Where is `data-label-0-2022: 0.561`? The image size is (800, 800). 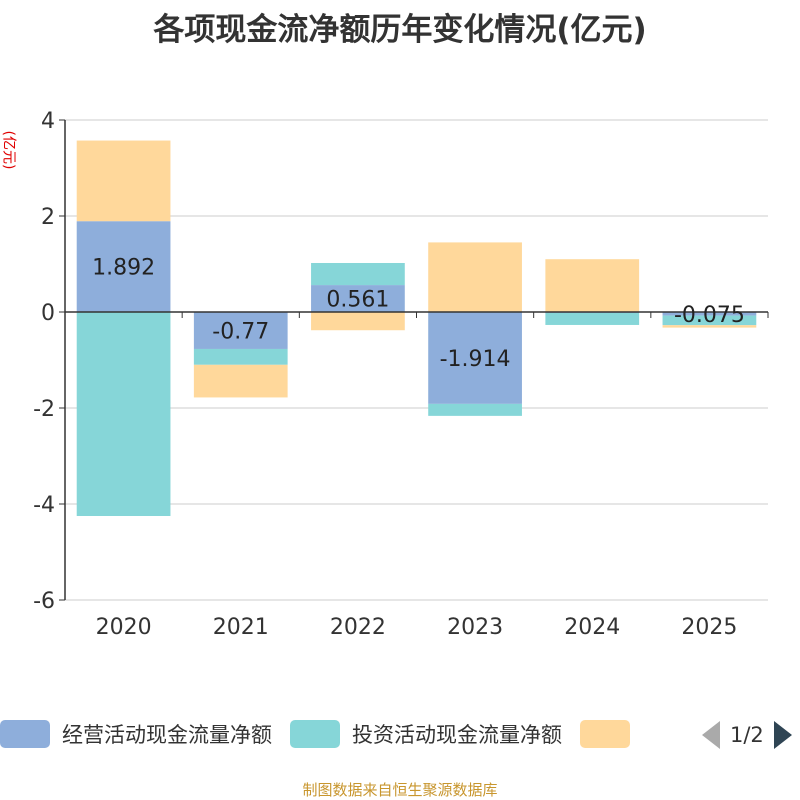
data-label-0-2022: 0.561 is located at coordinates (357, 300).